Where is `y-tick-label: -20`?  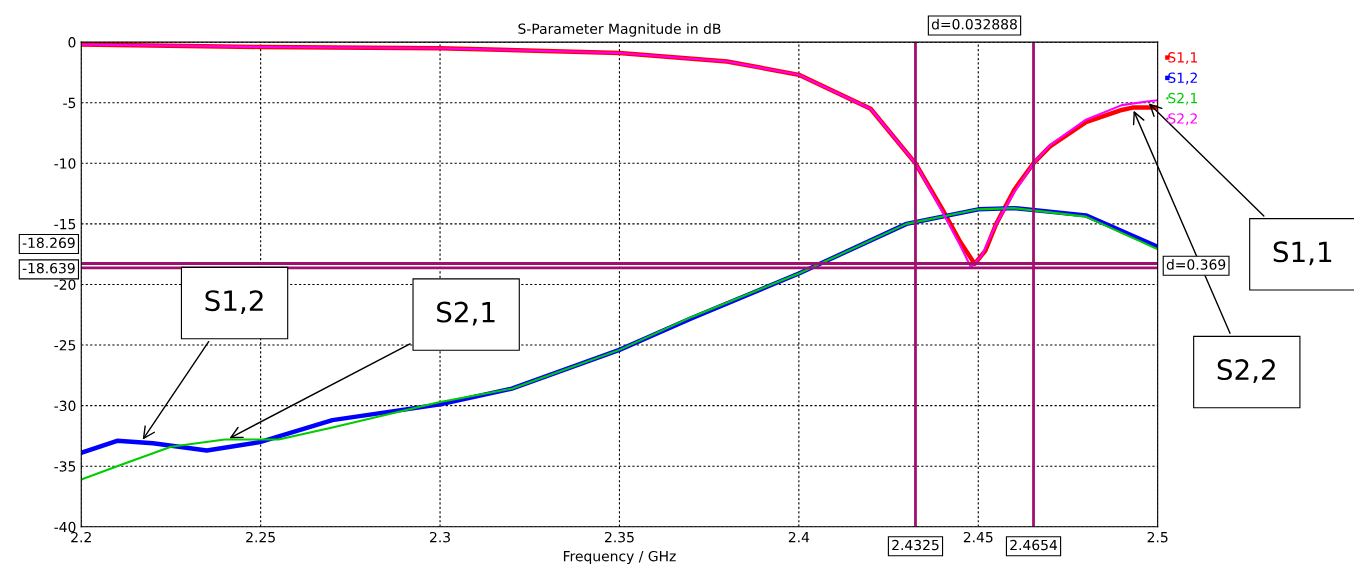
y-tick-label: -20 is located at coordinates (65, 284).